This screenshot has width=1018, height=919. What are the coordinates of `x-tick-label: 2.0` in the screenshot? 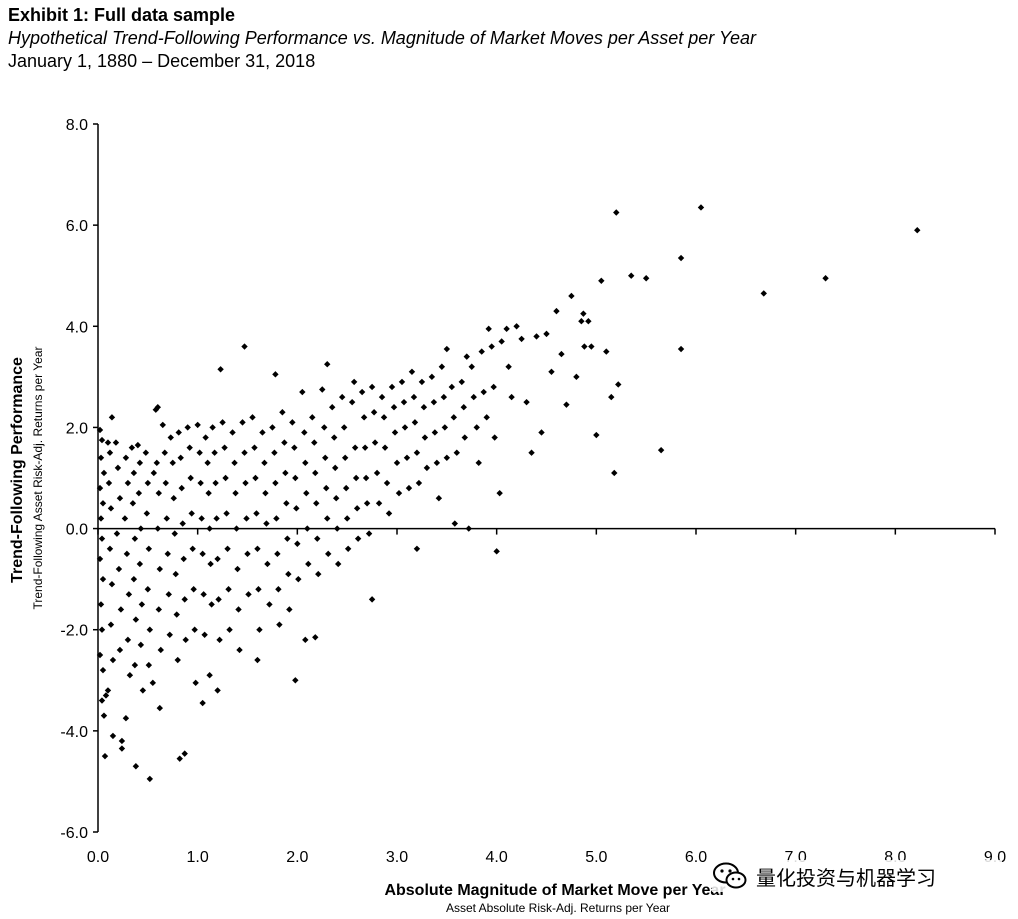 It's located at (297, 857).